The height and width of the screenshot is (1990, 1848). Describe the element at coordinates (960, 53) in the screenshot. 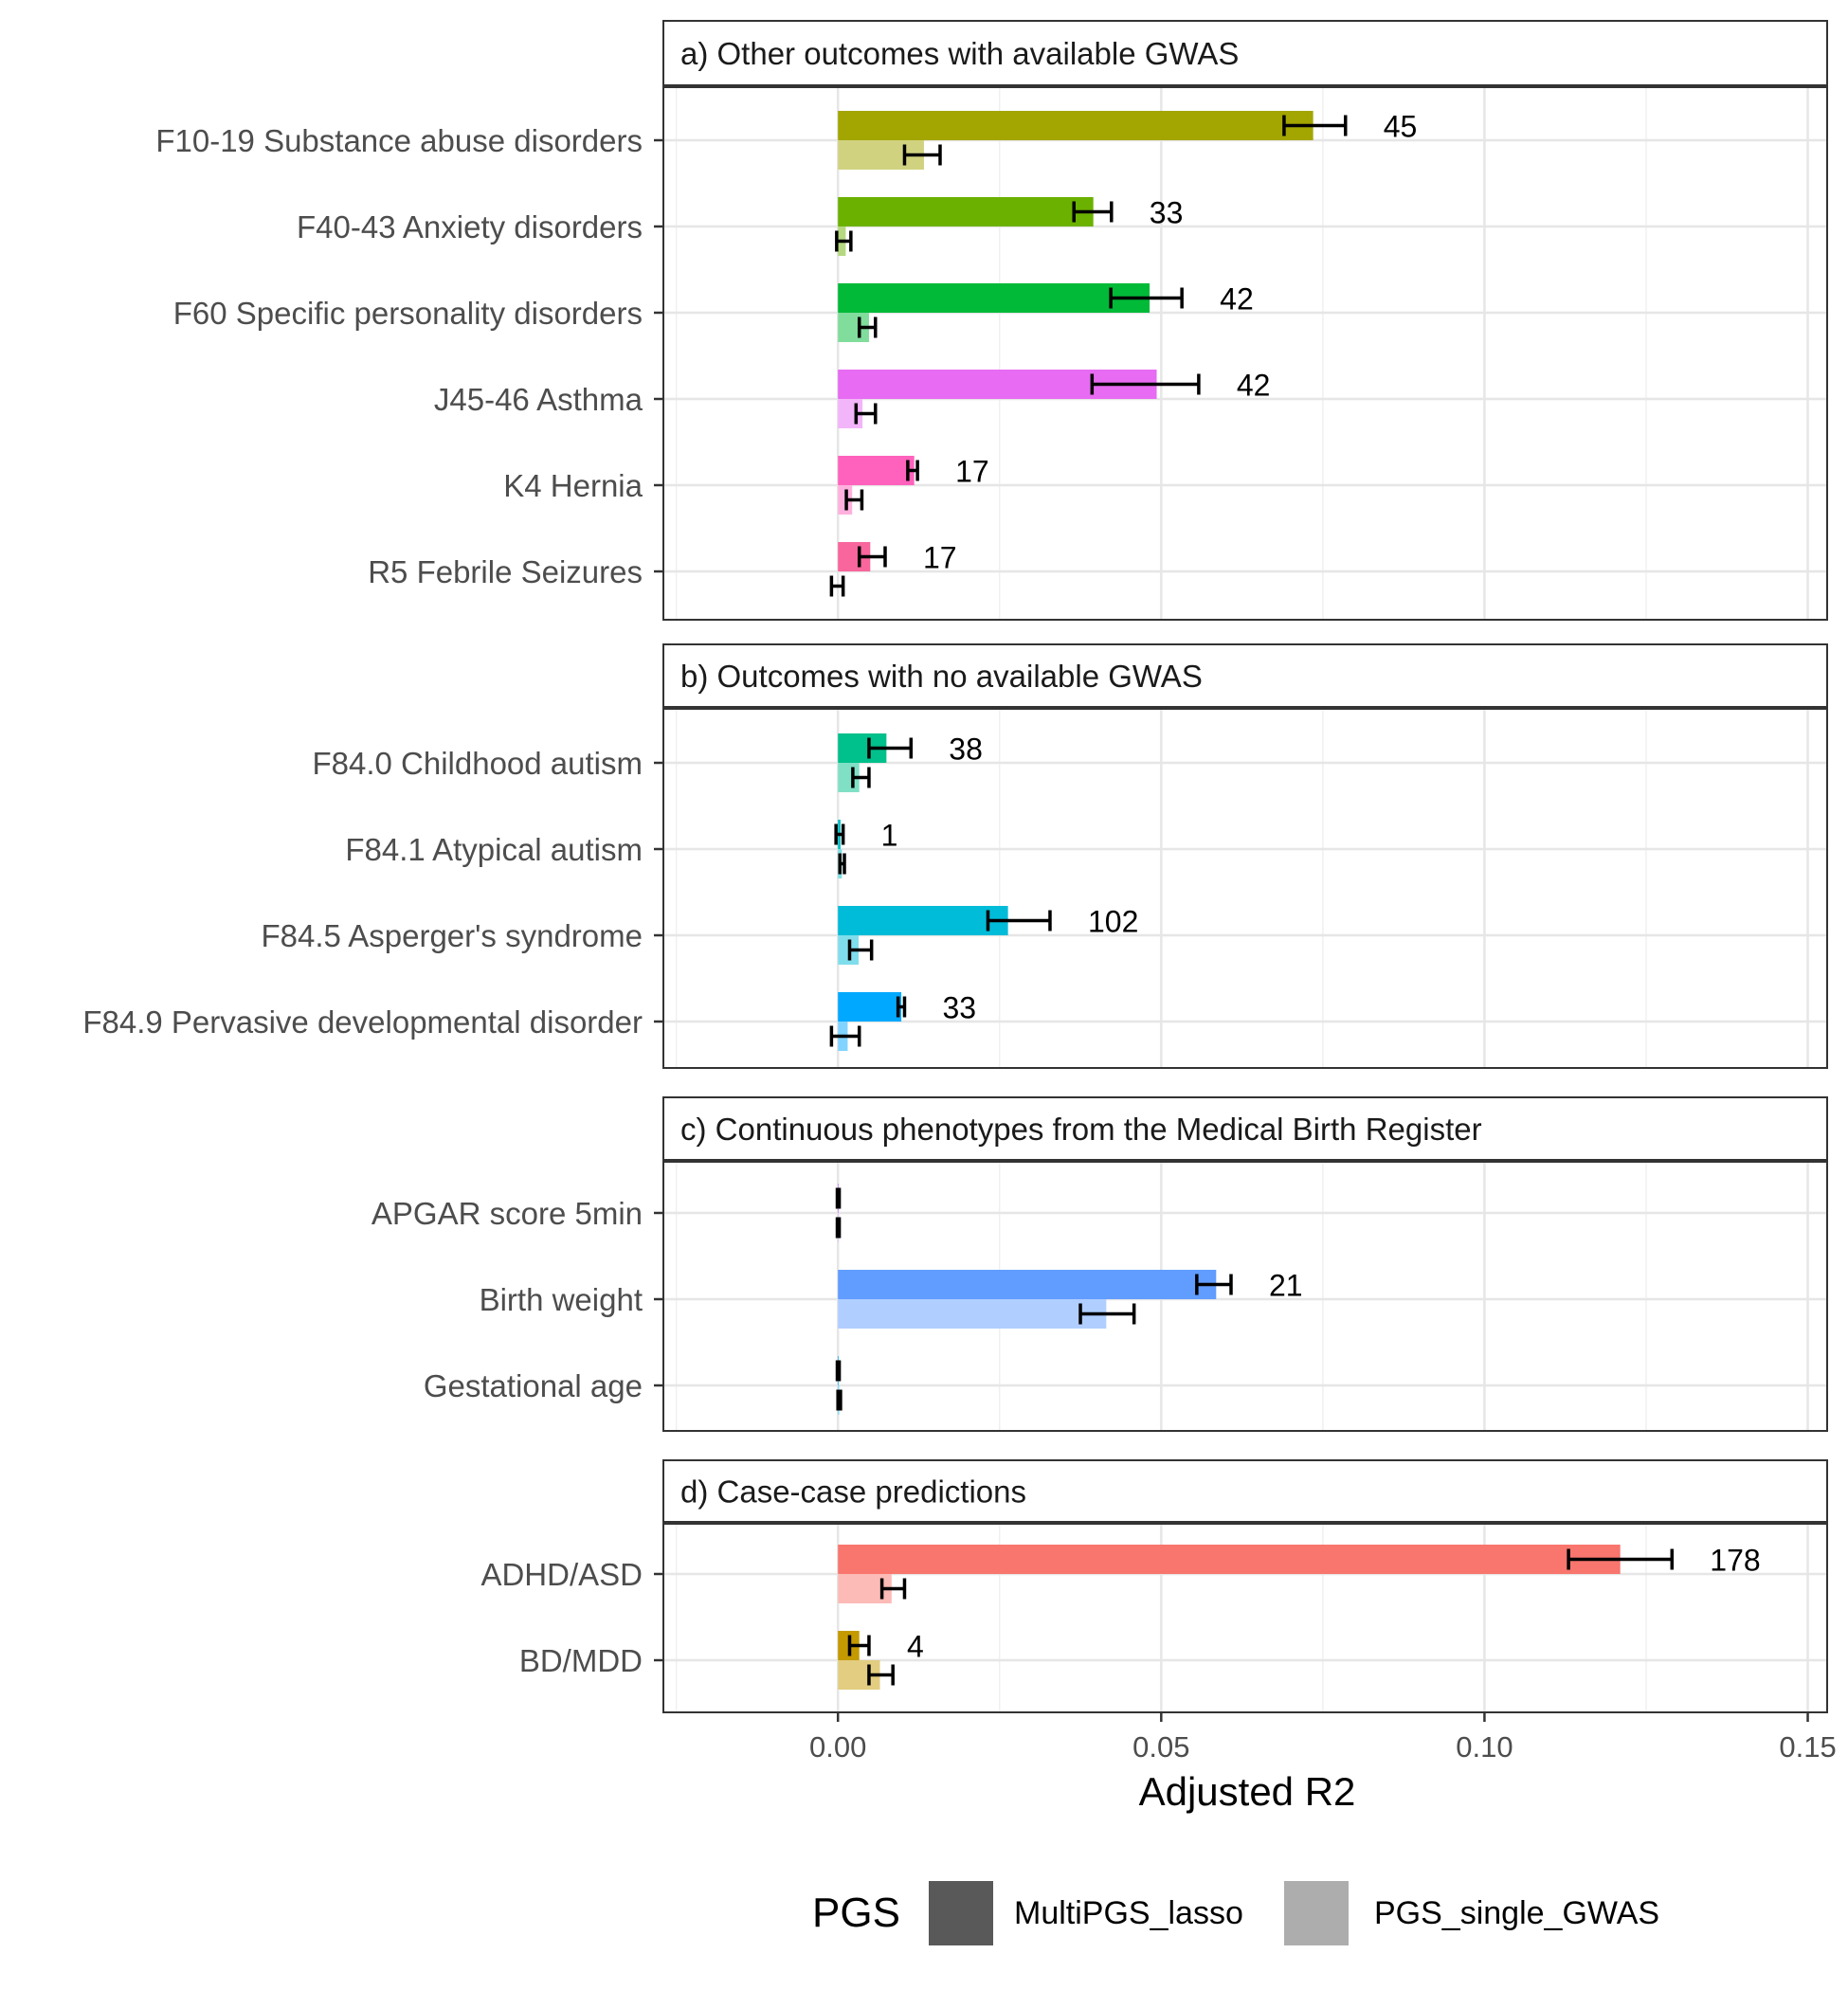

I see `facet-strip-title: a) Other outcomes with available GWAS` at that location.